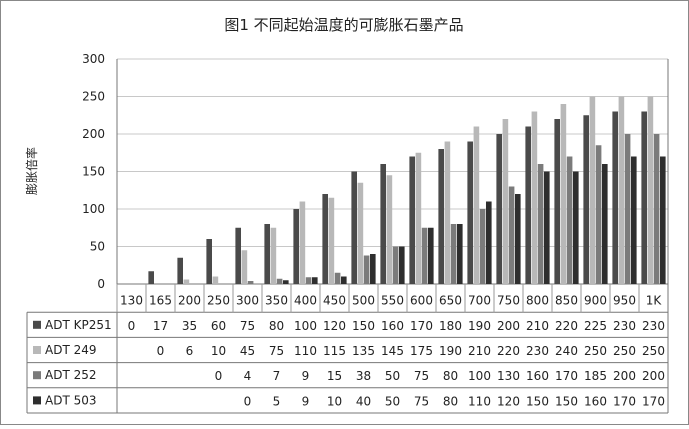 The image size is (689, 429). Describe the element at coordinates (595, 376) in the screenshot. I see `data-label: 185` at that location.